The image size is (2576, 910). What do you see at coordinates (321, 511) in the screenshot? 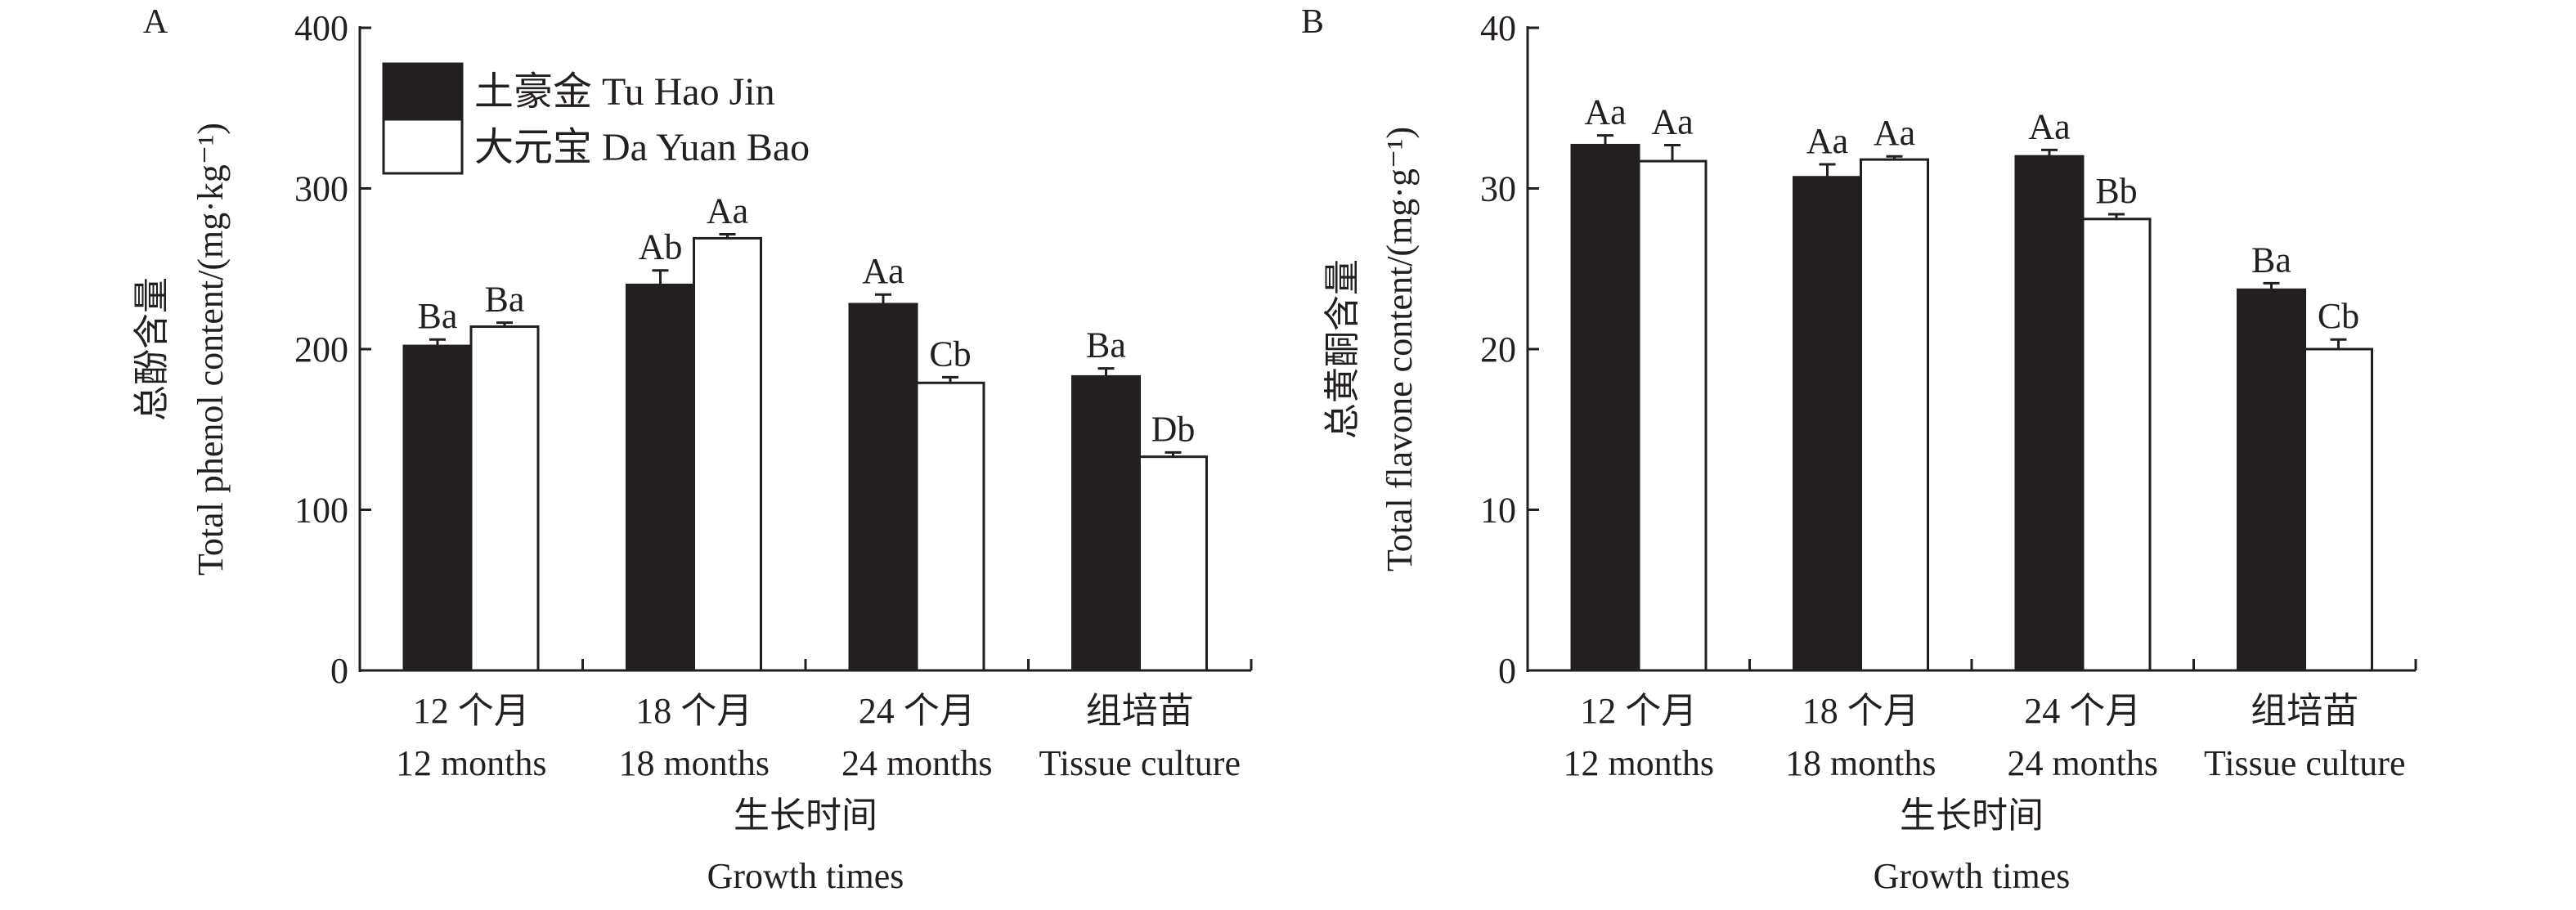
I see `y-tick-label: 100` at bounding box center [321, 511].